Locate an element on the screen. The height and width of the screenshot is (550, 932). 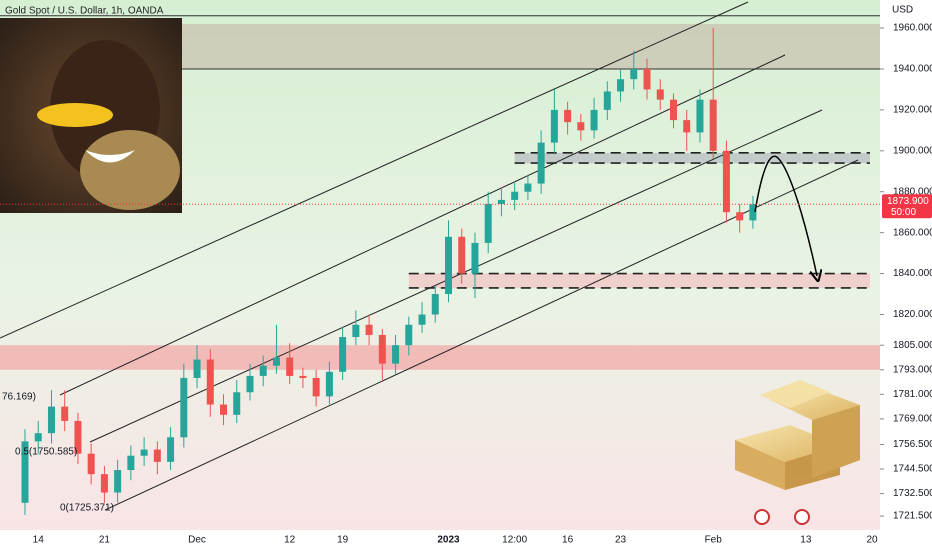
y-tick-label: 1840.000 is located at coordinates (912, 273).